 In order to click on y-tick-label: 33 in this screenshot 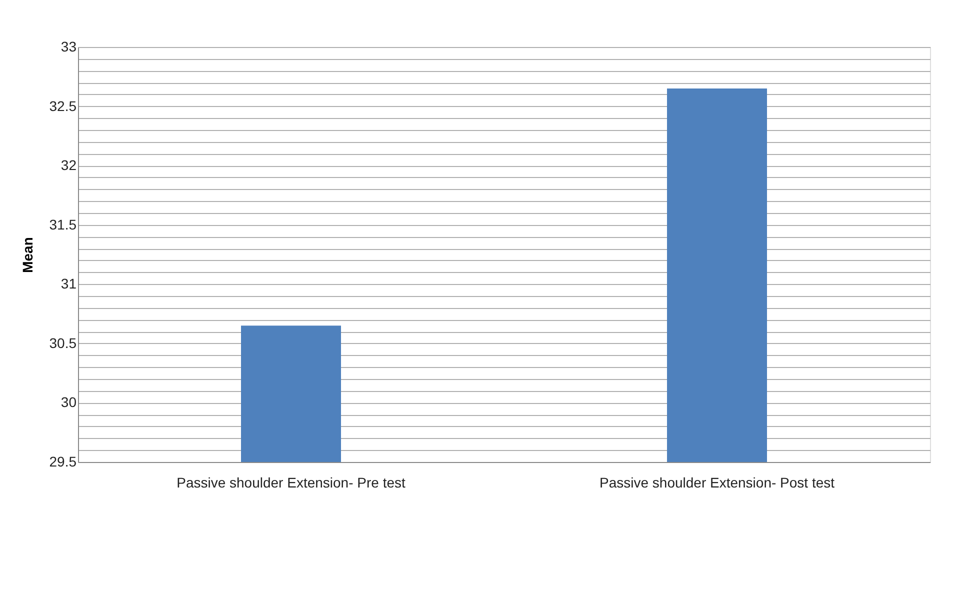, I will do `click(68, 46)`.